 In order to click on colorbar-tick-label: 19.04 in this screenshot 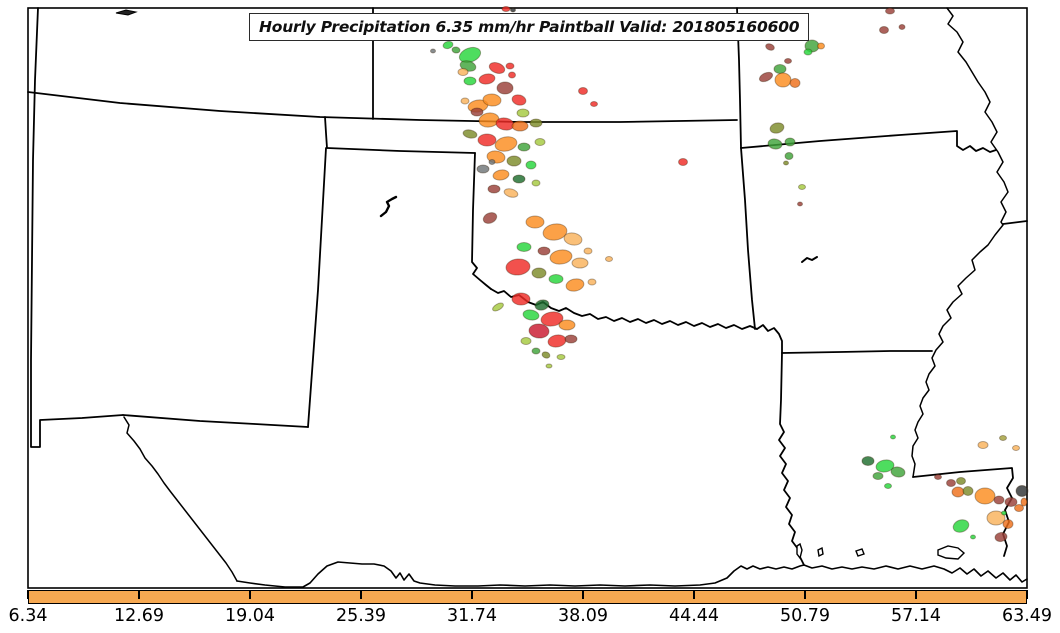, I will do `click(250, 616)`.